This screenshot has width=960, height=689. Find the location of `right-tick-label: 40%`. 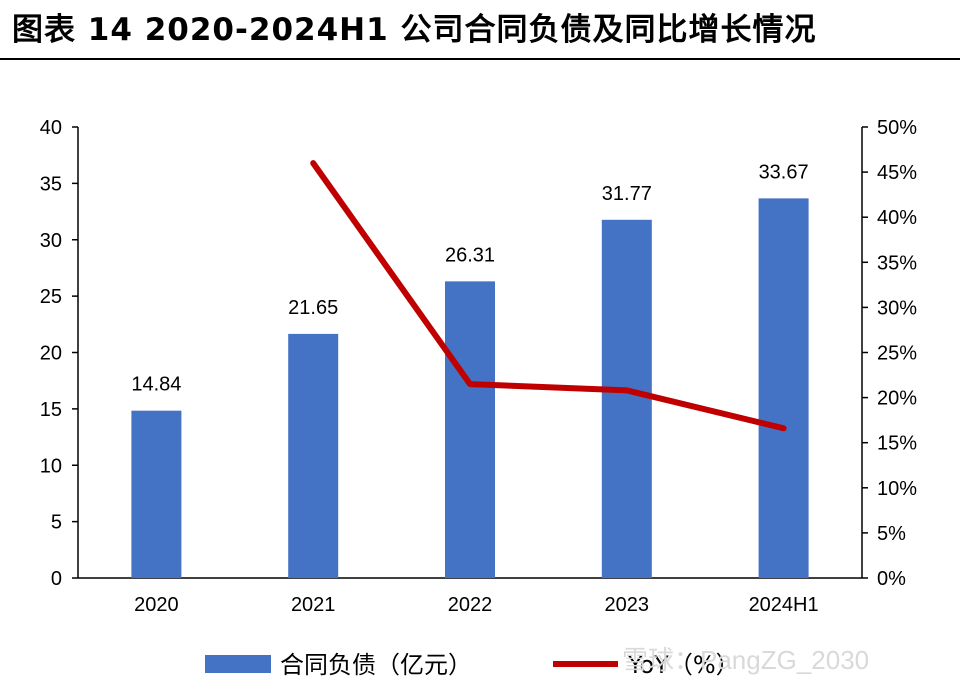

right-tick-label: 40% is located at coordinates (897, 218).